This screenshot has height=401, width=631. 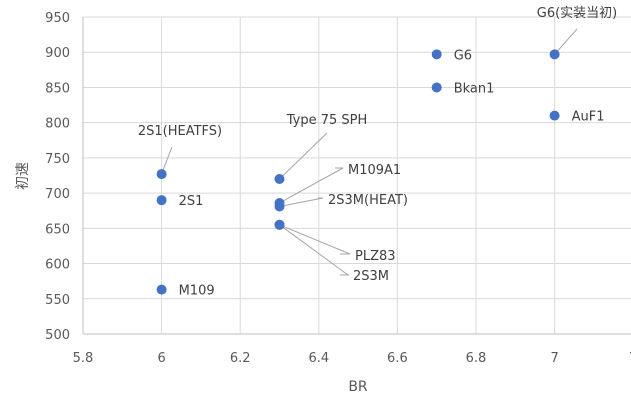 I want to click on y-tick-label: 700, so click(x=57, y=194).